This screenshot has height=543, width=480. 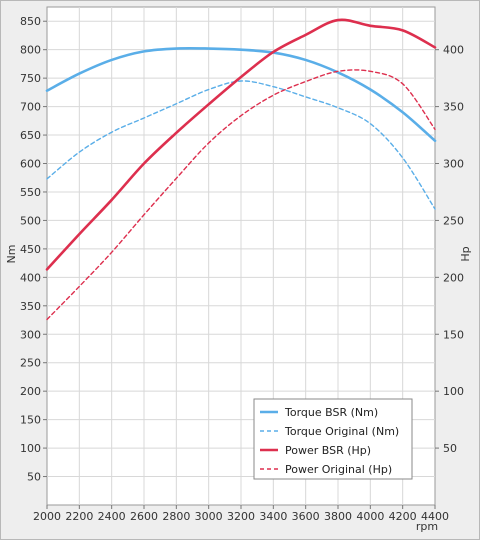 What do you see at coordinates (30, 164) in the screenshot?
I see `y-tick-label-left: 600` at bounding box center [30, 164].